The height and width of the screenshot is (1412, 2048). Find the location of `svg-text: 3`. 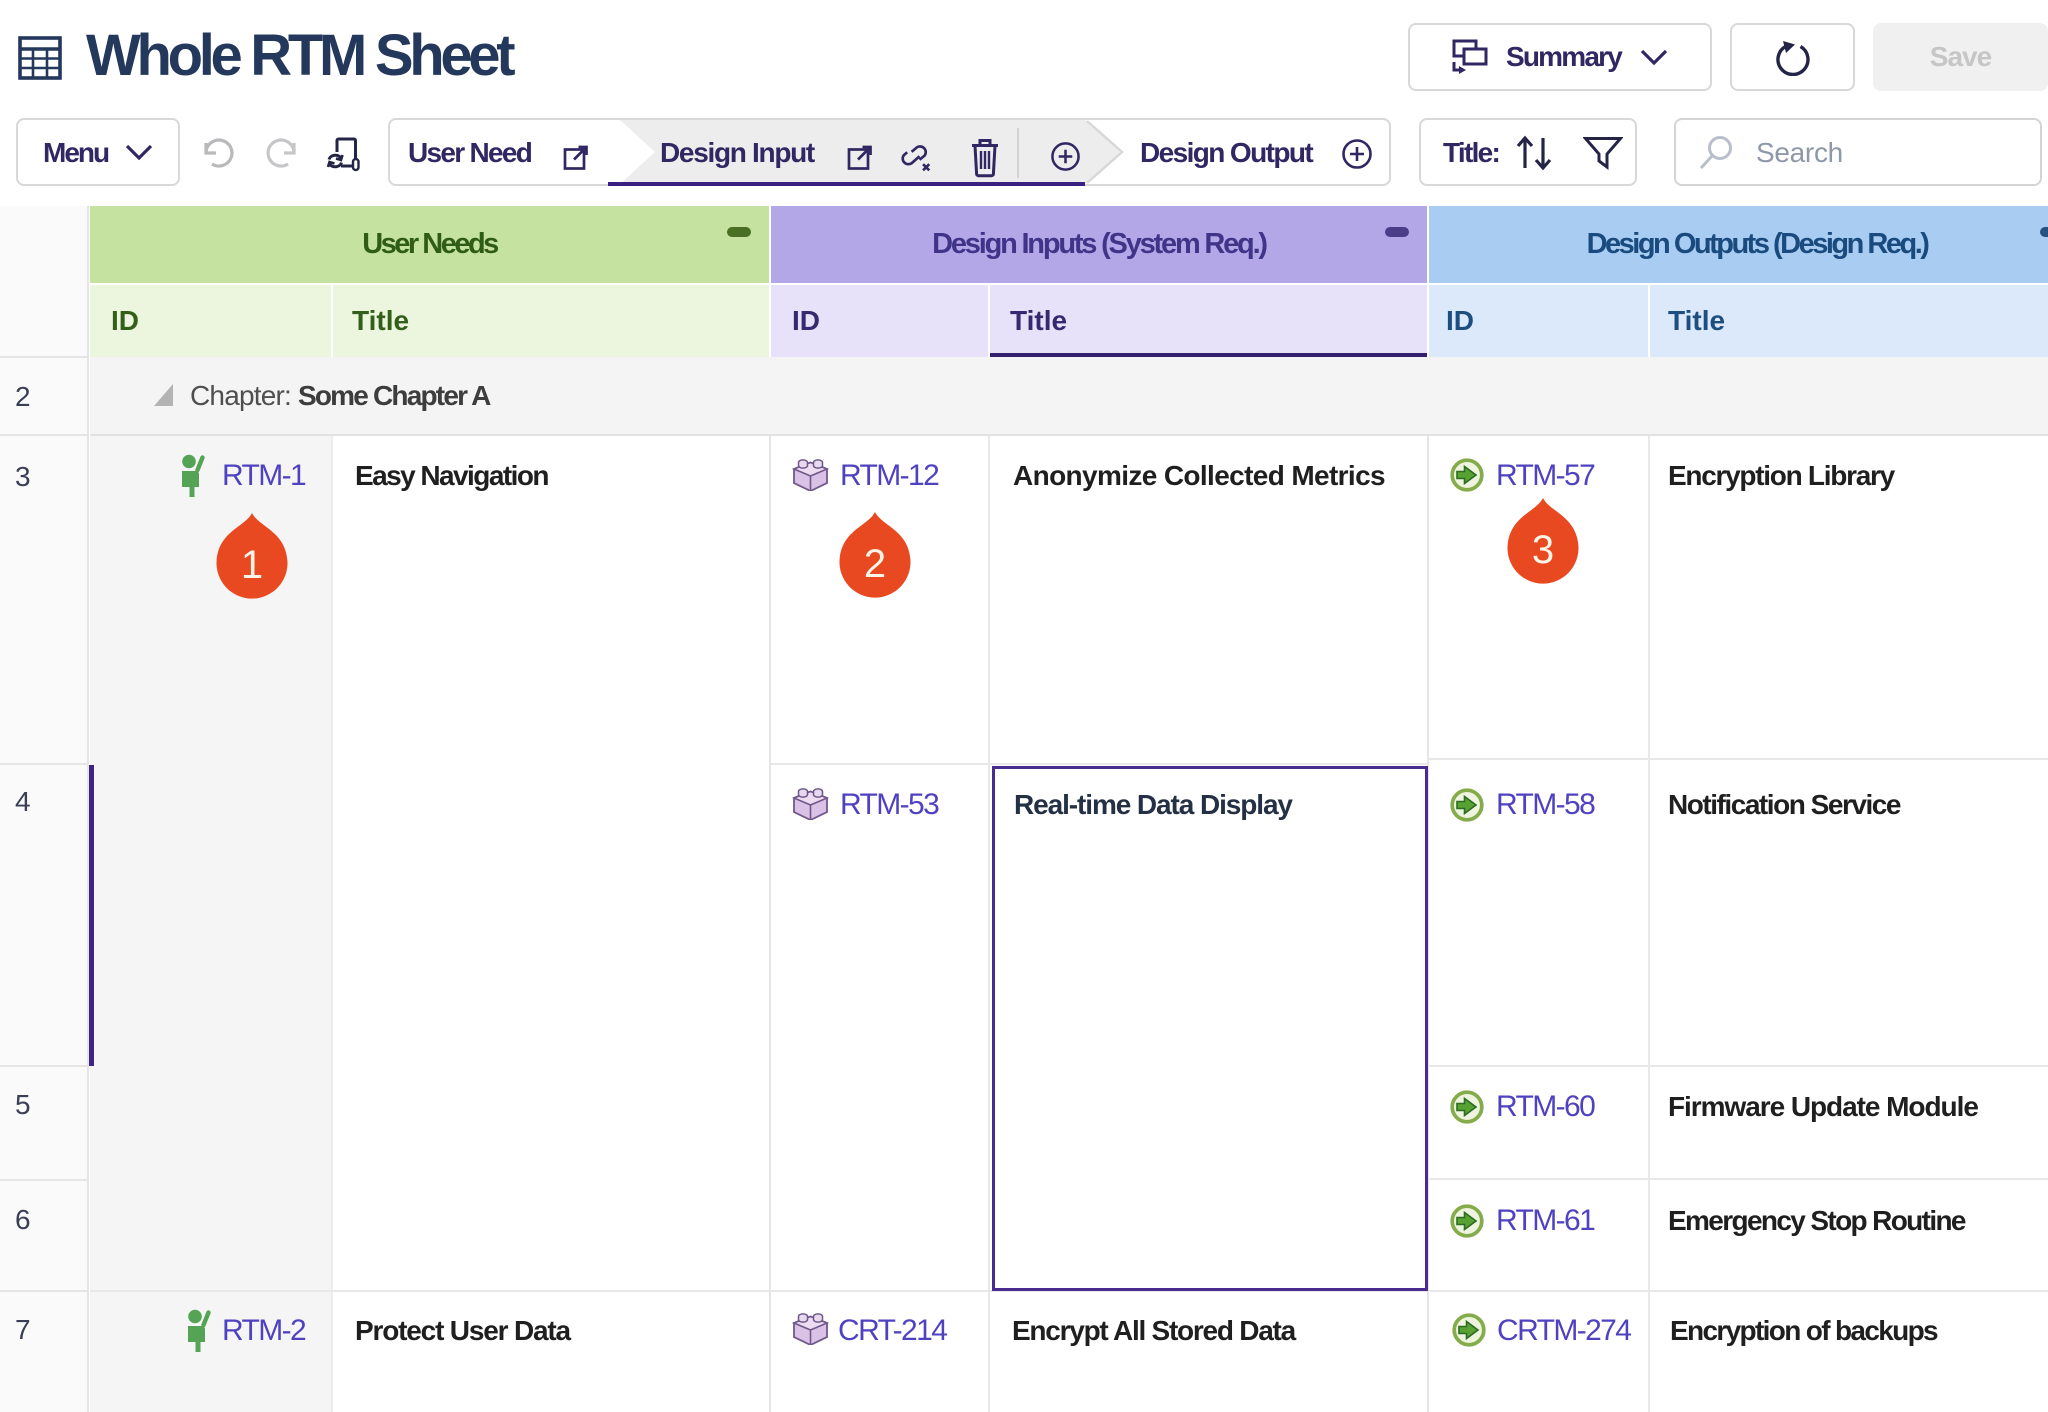

svg-text: 3 is located at coordinates (1543, 550).